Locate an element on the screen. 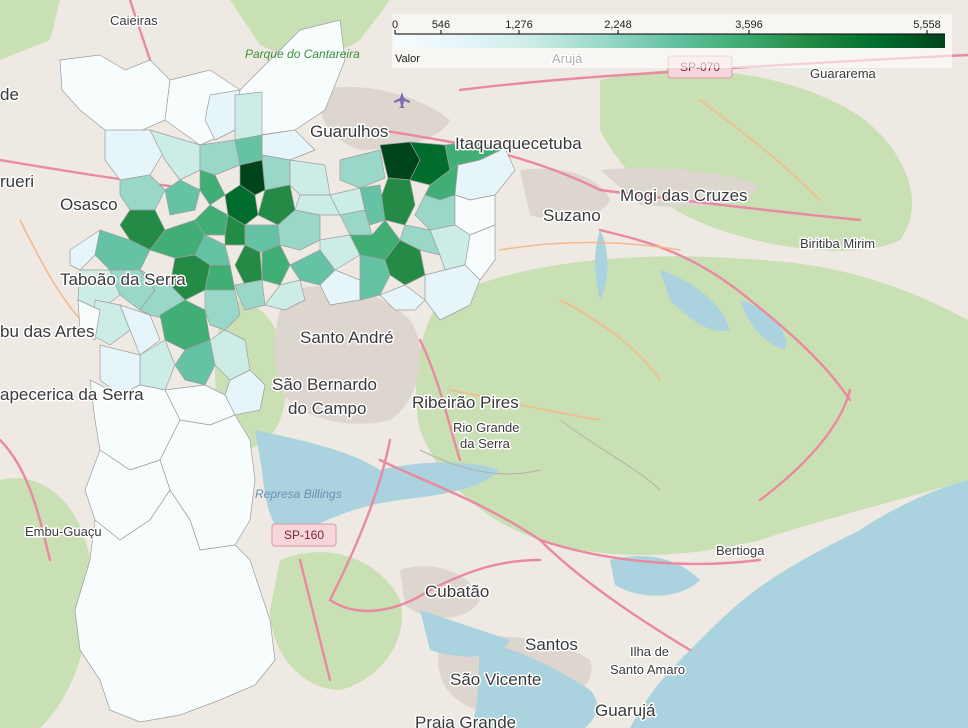  legend-colorbar is located at coordinates (670, 41).